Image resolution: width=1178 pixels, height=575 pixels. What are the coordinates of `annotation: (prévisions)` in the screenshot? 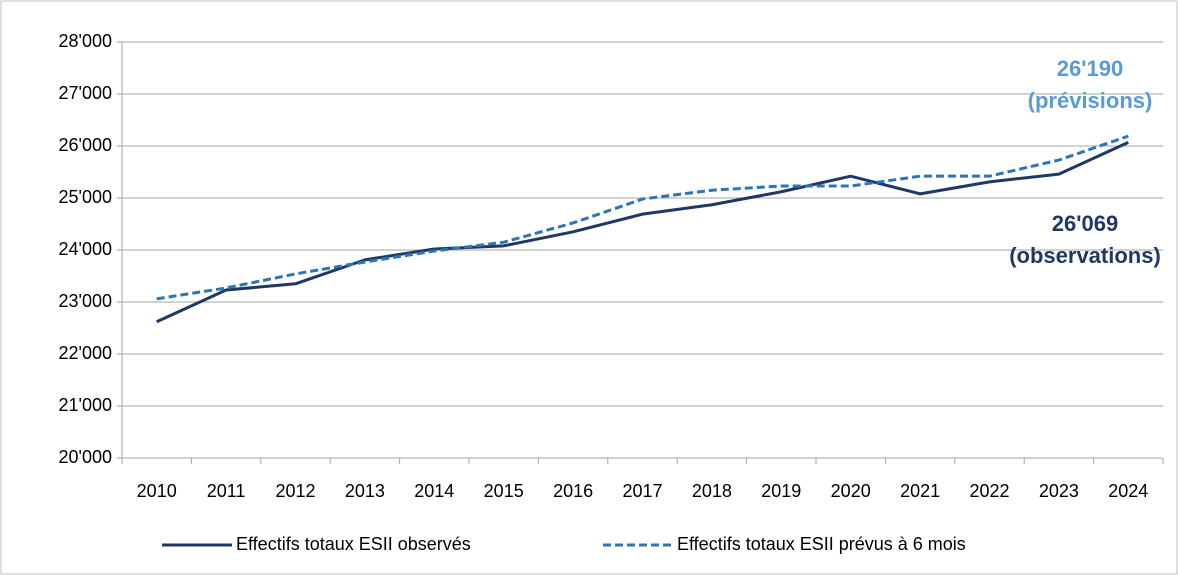 It's located at (1090, 100).